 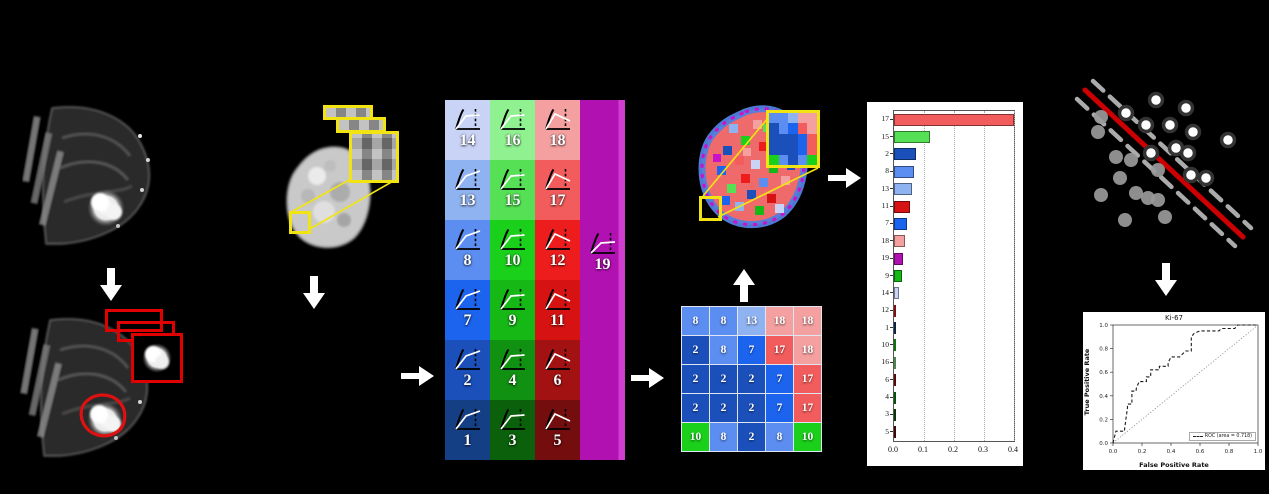 I want to click on x-tick-label: 0.0, so click(x=893, y=449).